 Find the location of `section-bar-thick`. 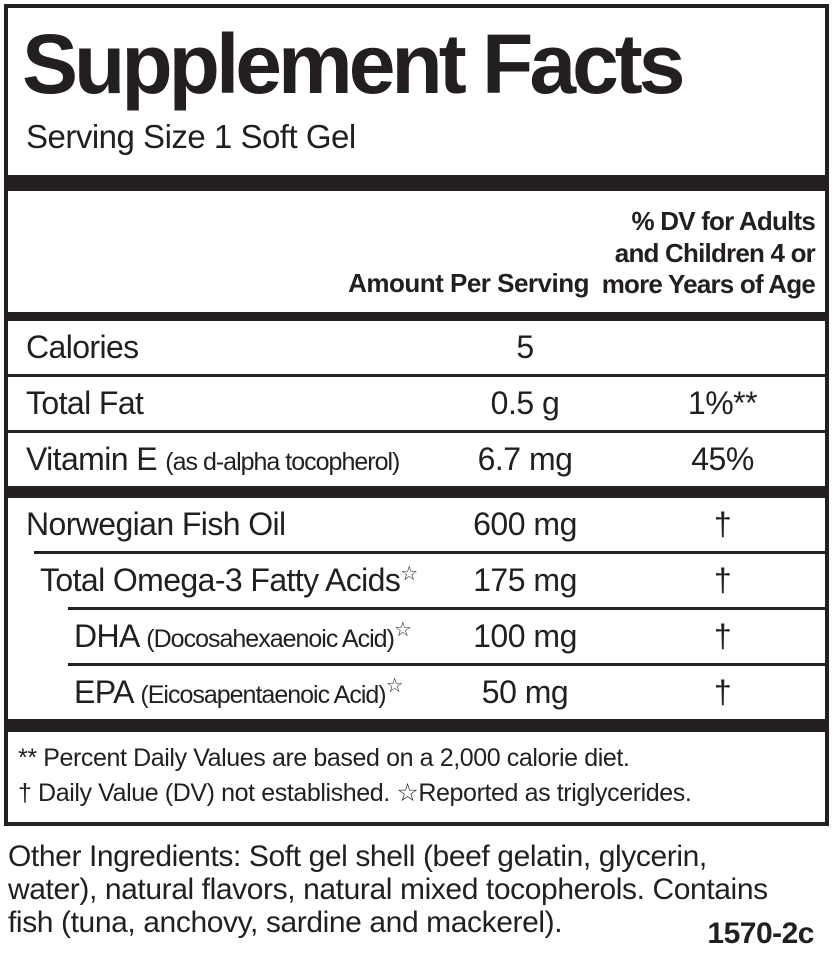

section-bar-thick is located at coordinates (416, 183).